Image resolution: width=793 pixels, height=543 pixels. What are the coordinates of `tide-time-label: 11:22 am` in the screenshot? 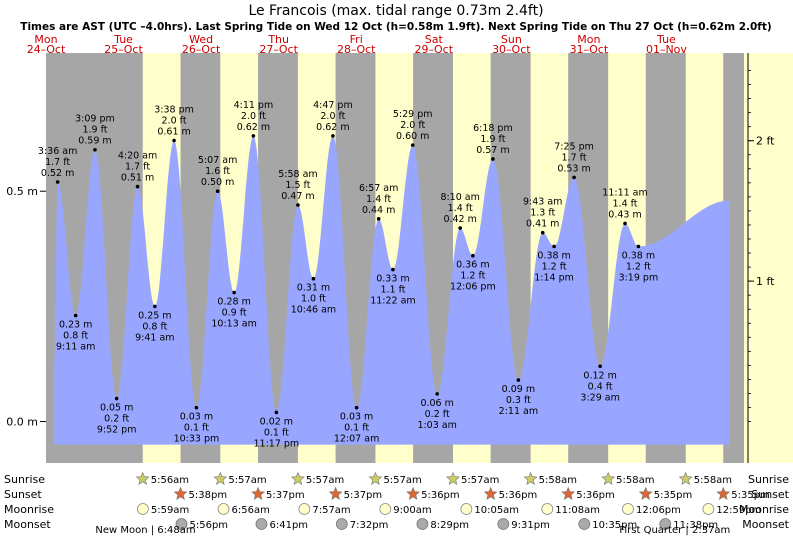 It's located at (392, 301).